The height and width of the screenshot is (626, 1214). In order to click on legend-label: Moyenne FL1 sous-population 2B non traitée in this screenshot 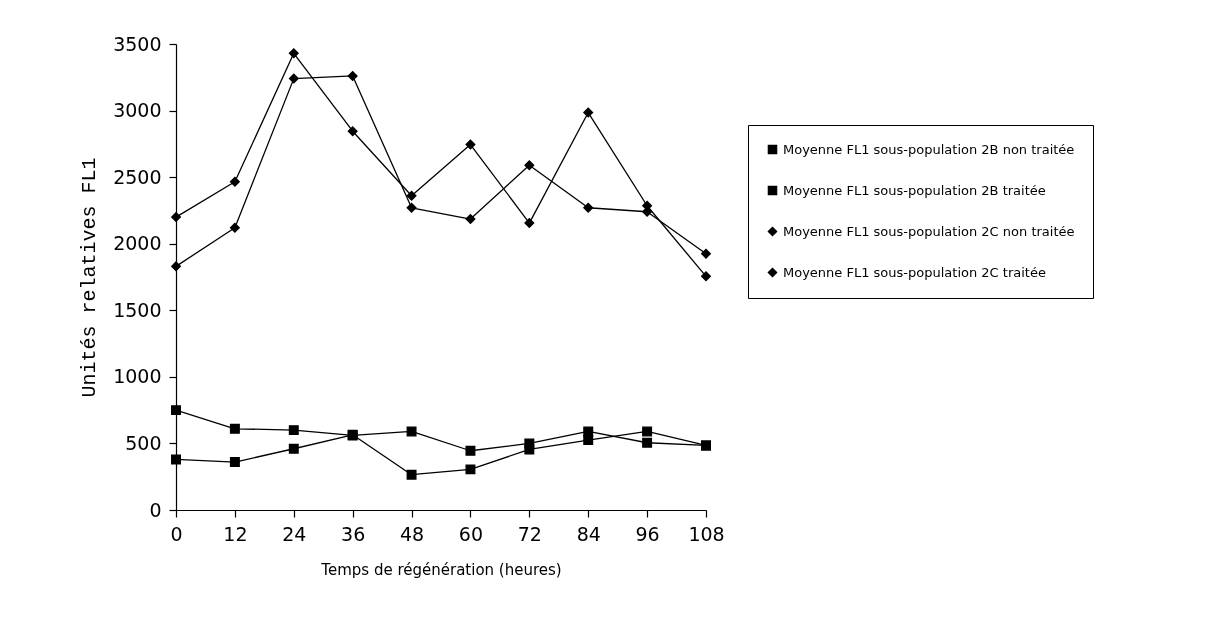, I will do `click(929, 149)`.